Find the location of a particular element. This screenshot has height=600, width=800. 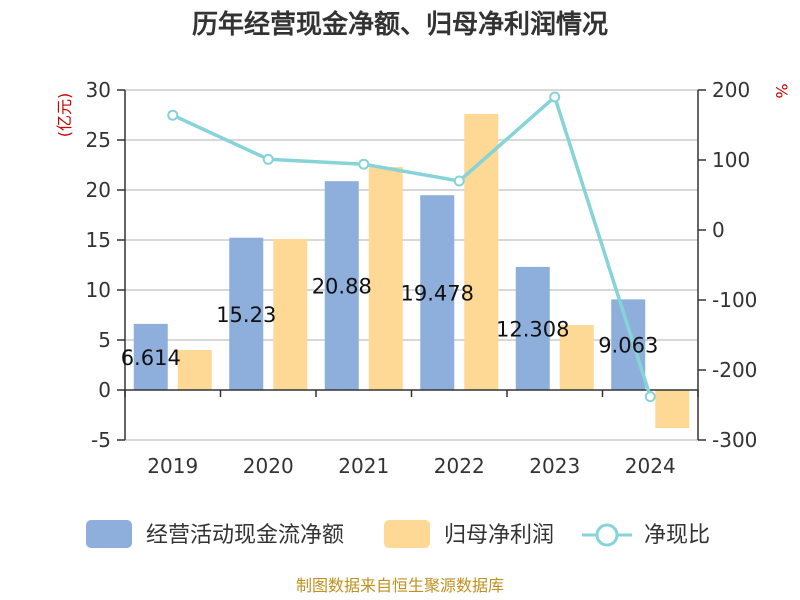

left-tick-label: 5 is located at coordinates (104, 340).